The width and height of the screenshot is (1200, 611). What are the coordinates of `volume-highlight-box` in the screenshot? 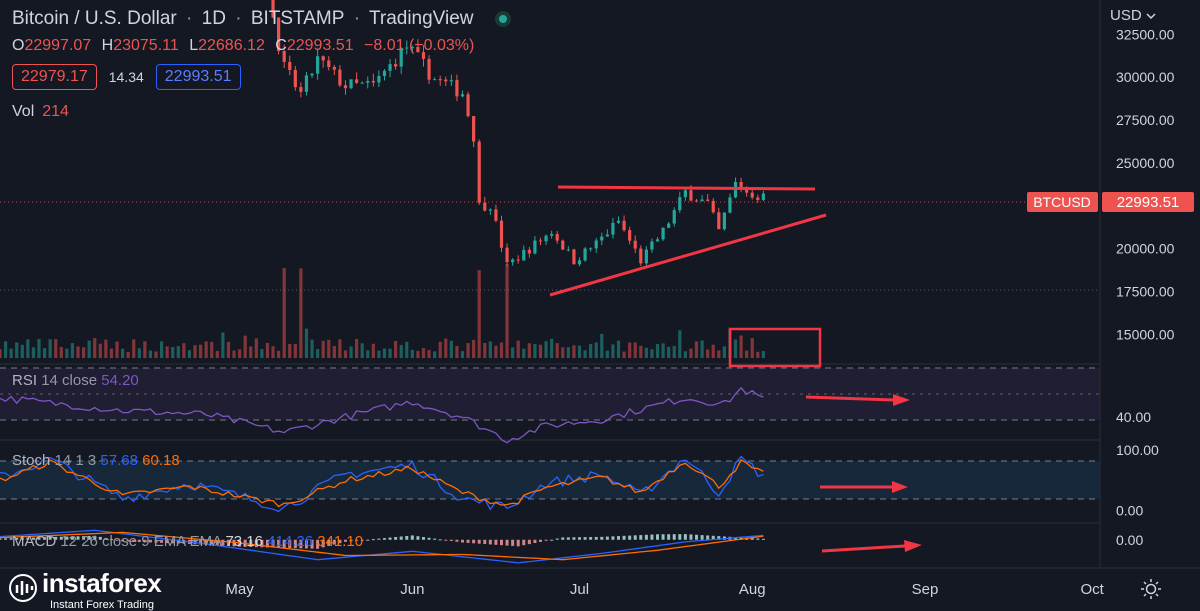 It's located at (775, 347).